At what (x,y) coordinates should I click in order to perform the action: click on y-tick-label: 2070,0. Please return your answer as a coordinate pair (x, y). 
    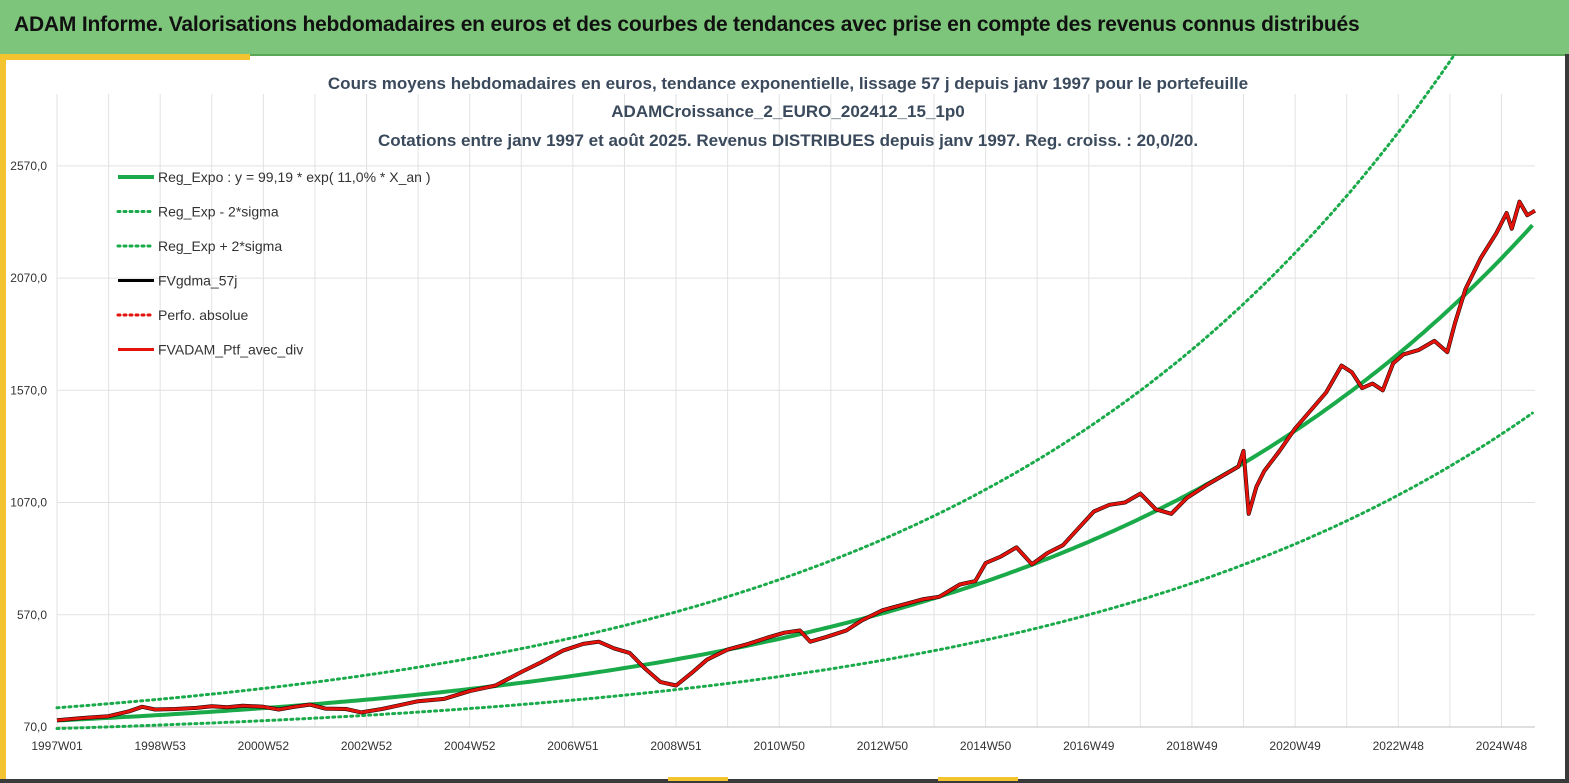
    Looking at the image, I should click on (28, 278).